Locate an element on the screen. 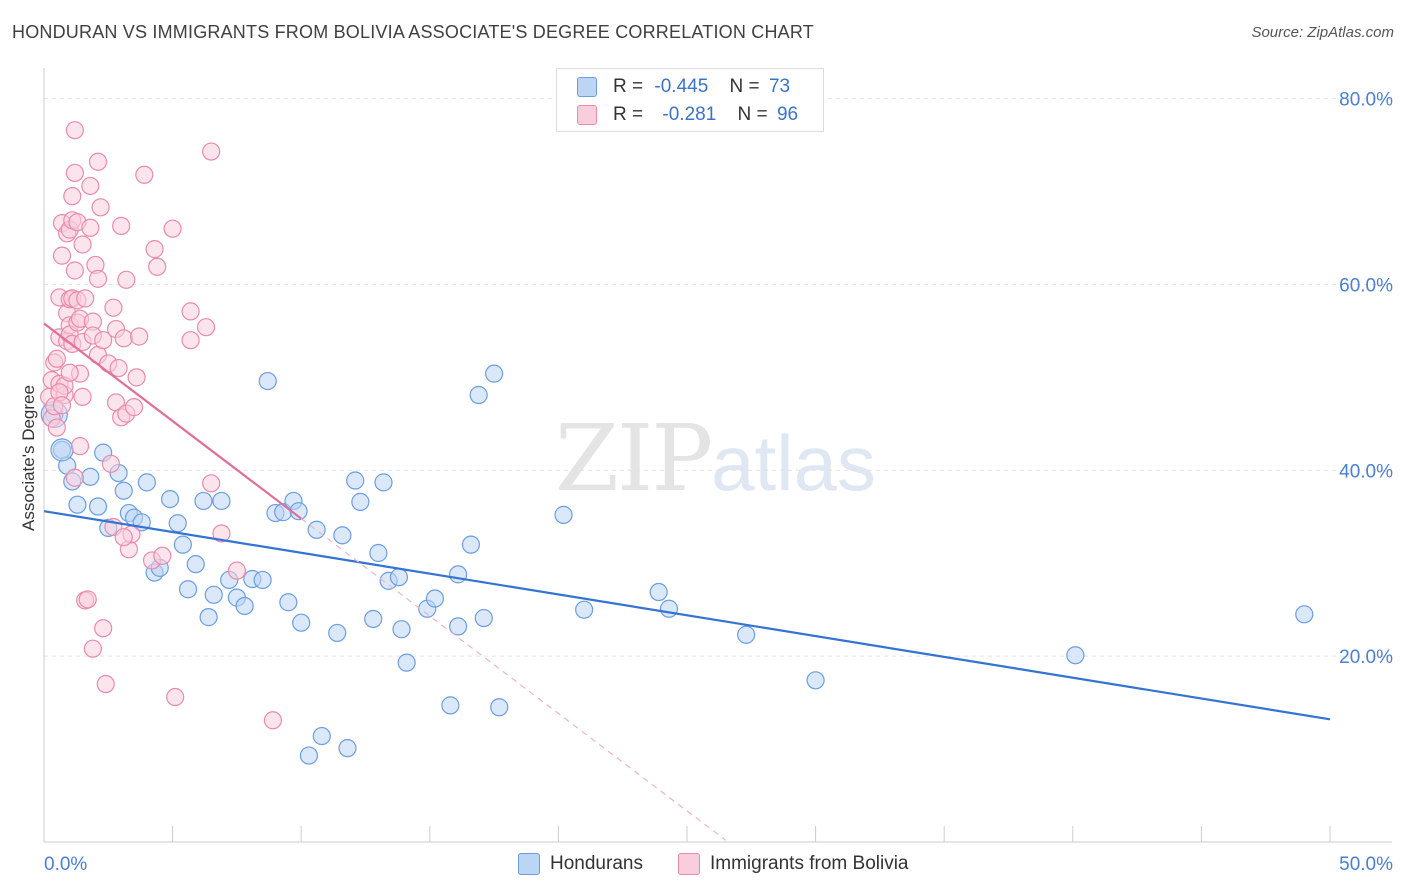  legend-n-value: 96 is located at coordinates (787, 114).